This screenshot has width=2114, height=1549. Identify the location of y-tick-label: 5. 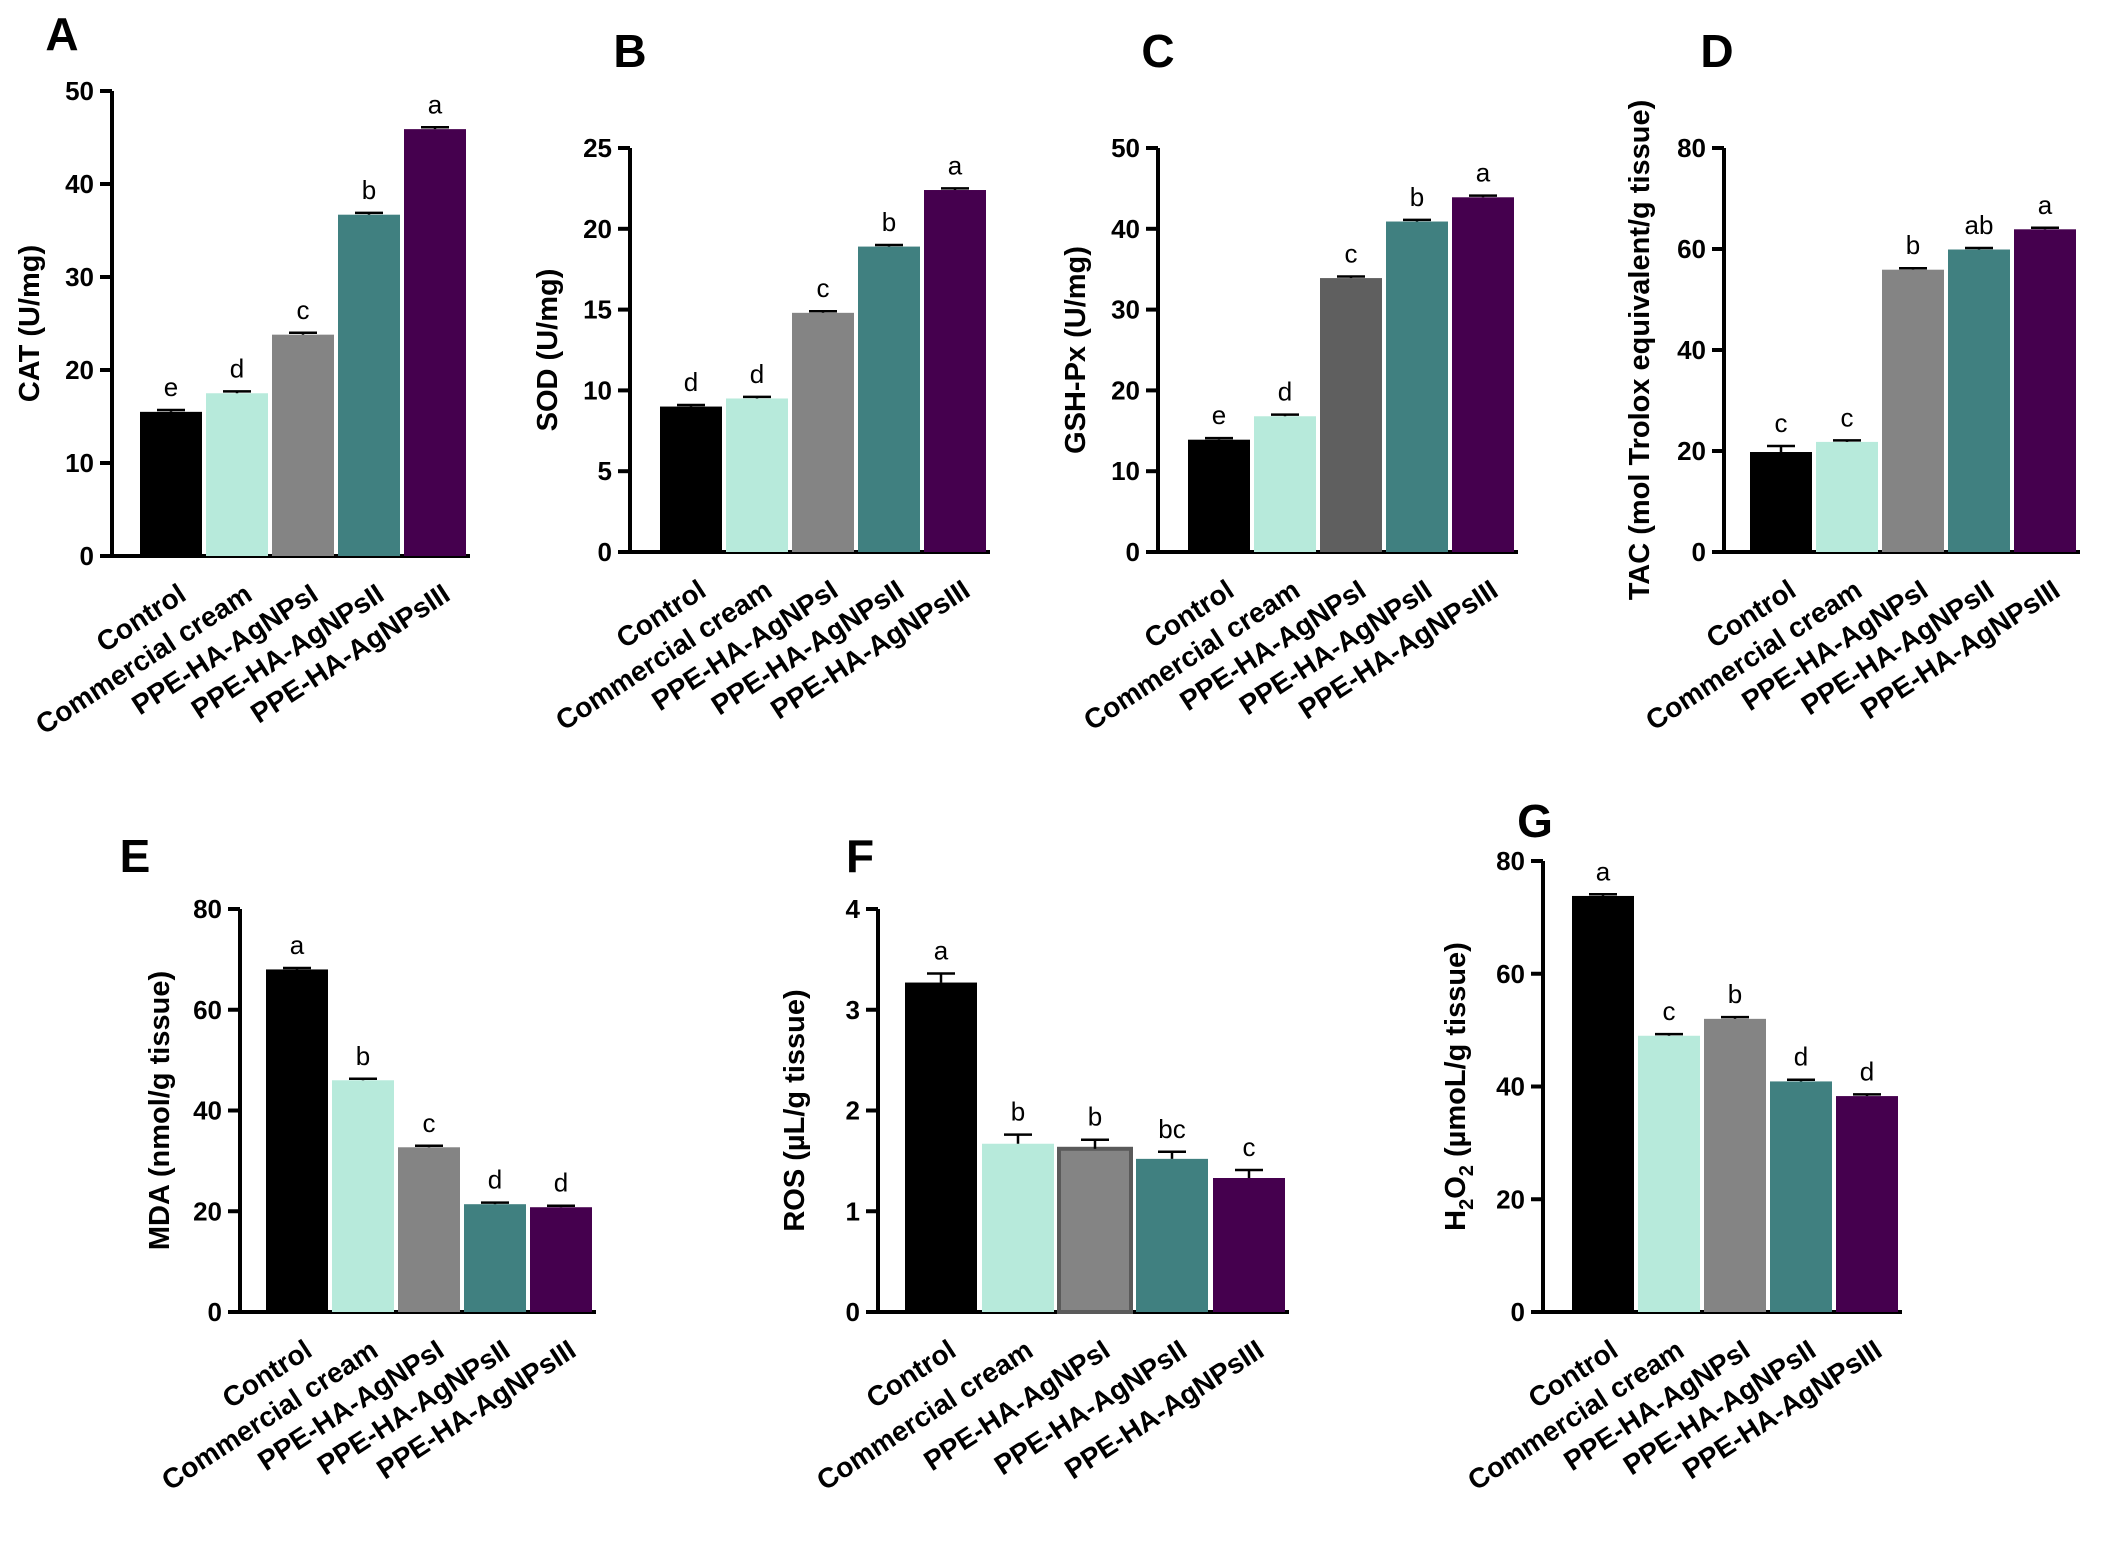
(605, 471).